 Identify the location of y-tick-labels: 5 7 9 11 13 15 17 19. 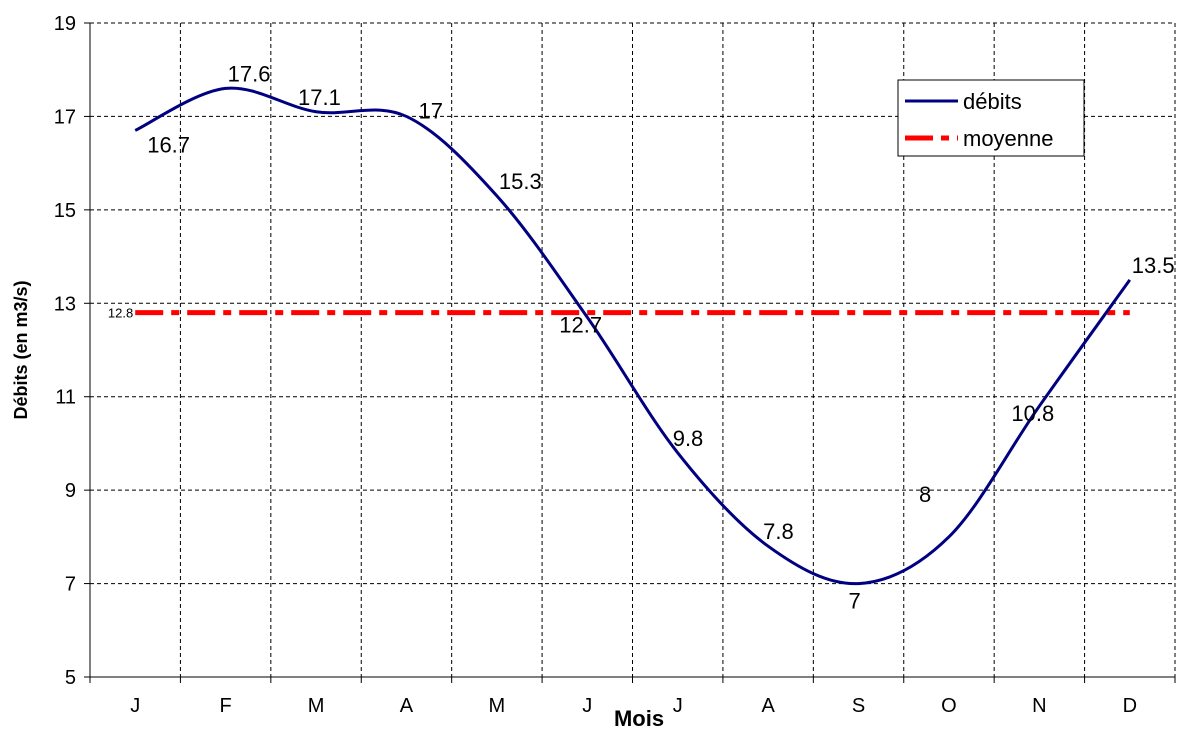
(65, 351).